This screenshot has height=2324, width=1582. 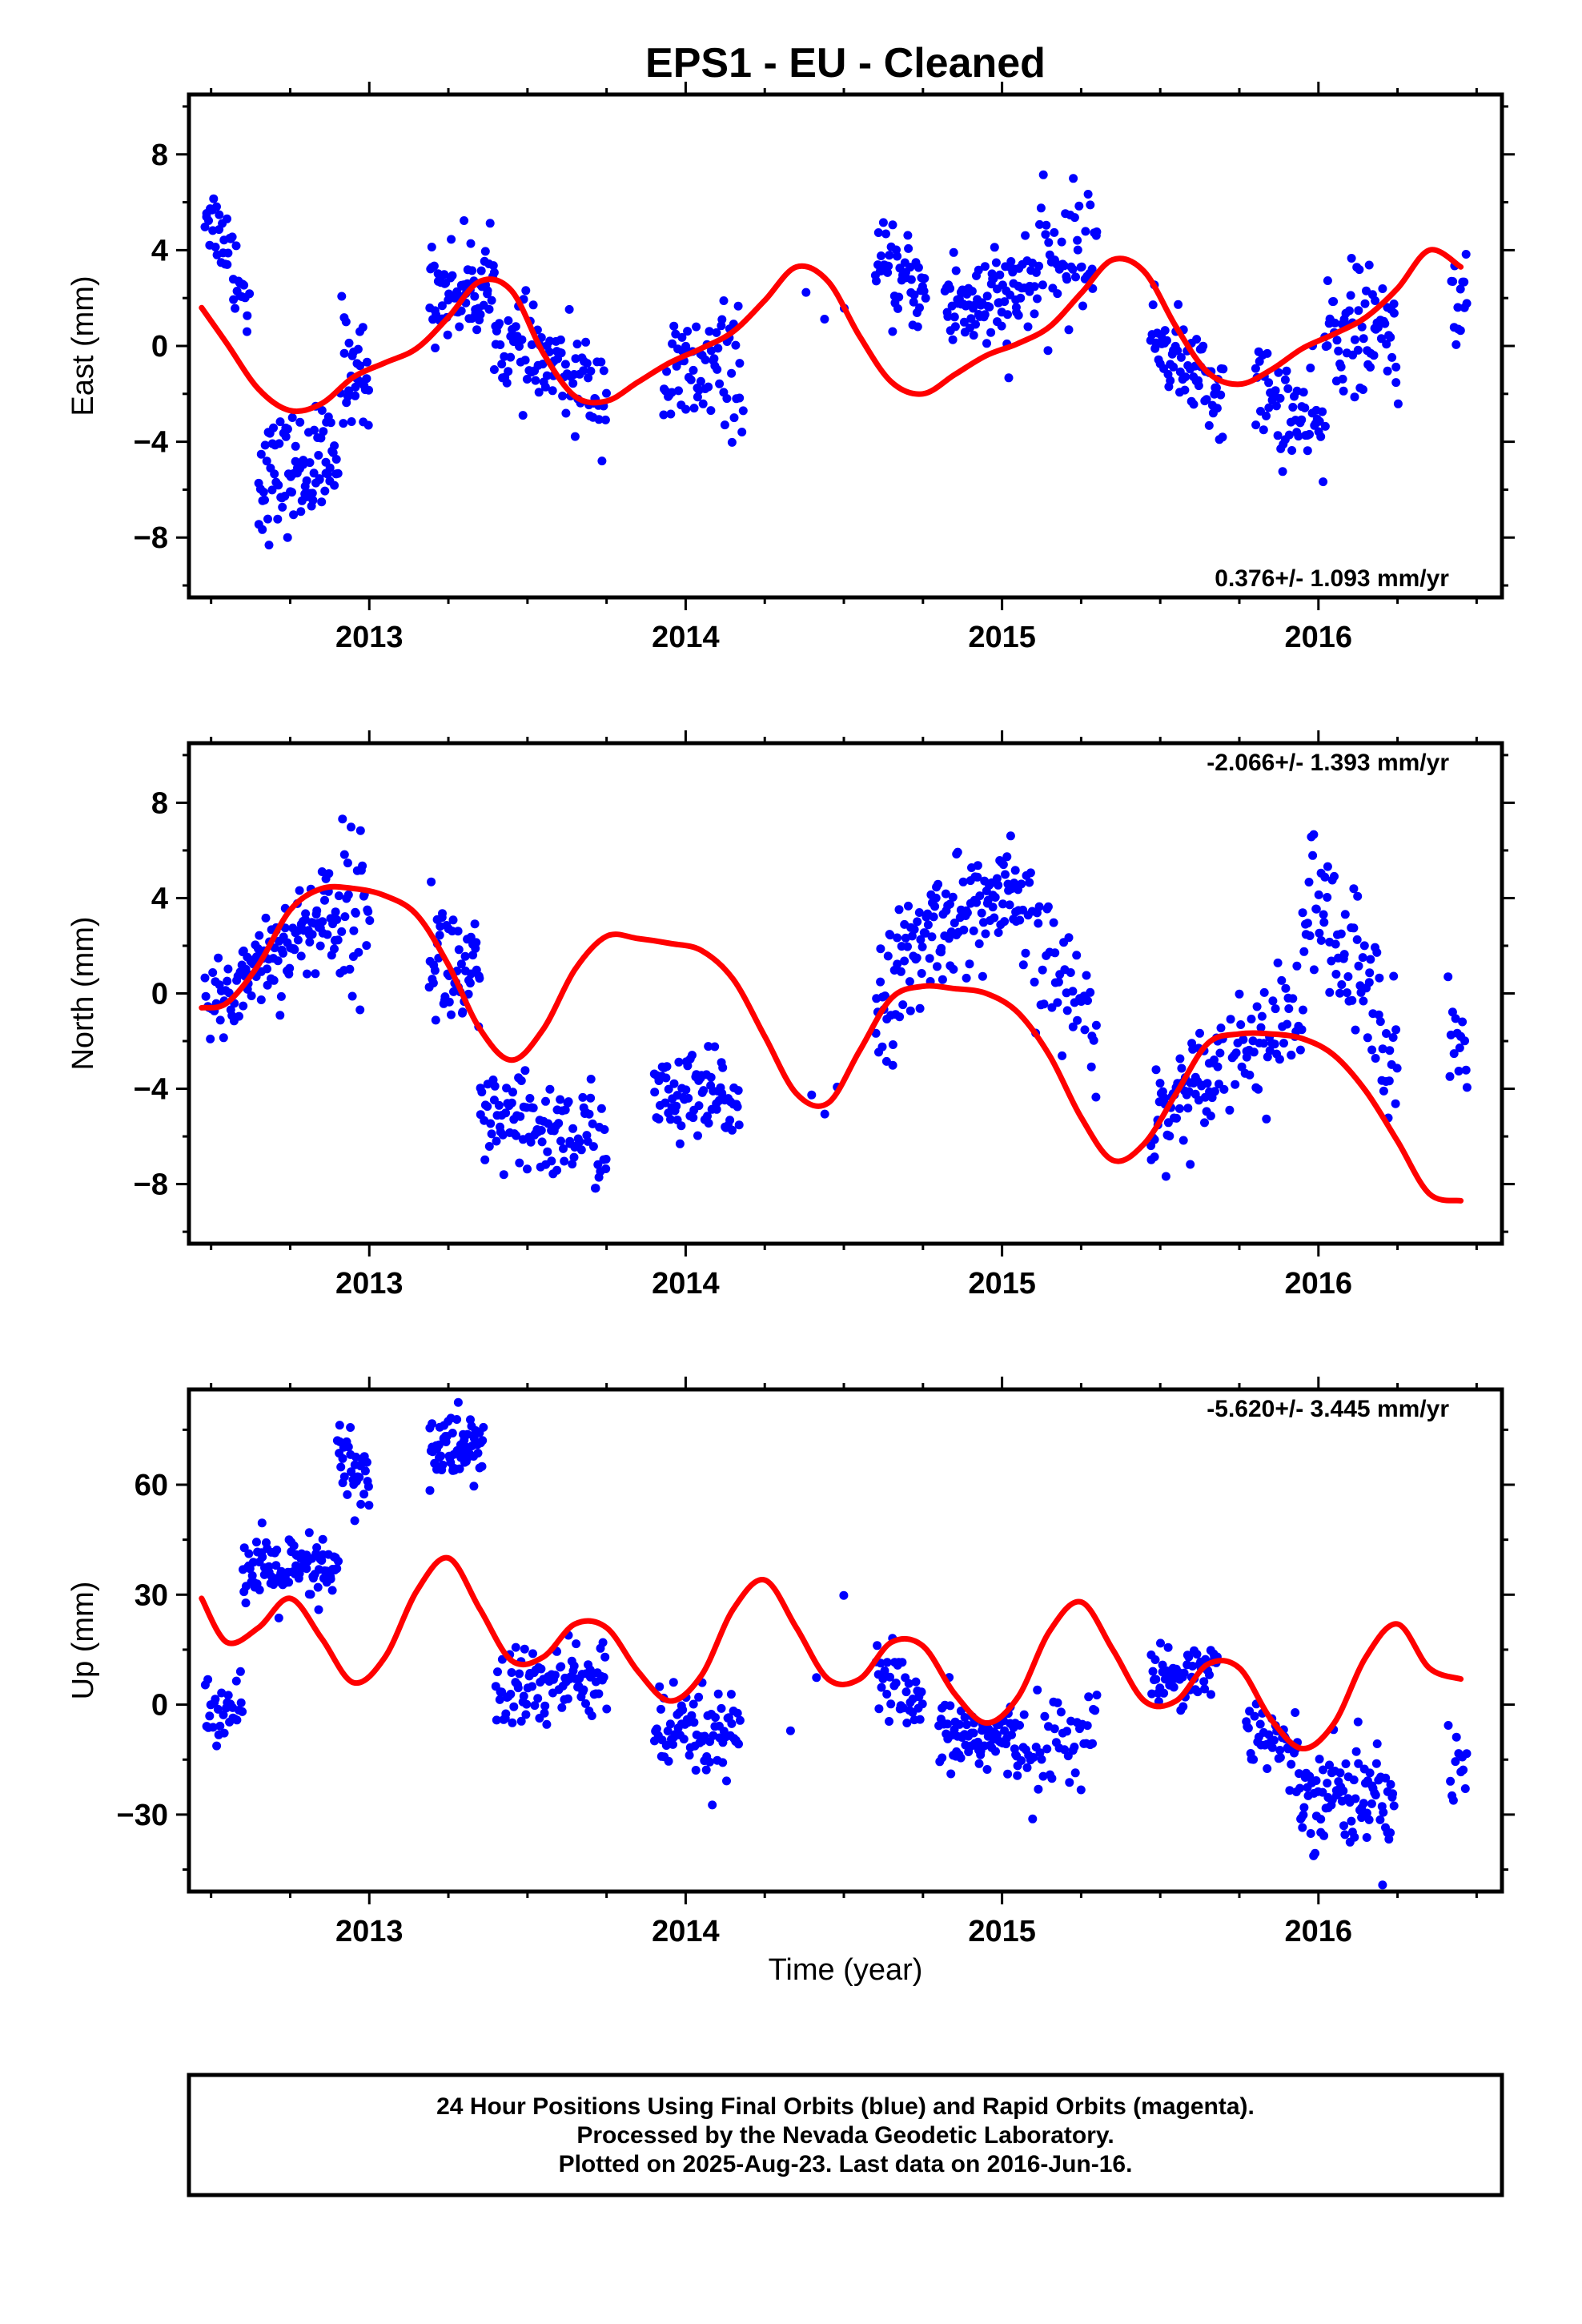 I want to click on model-curve, so click(x=831, y=331).